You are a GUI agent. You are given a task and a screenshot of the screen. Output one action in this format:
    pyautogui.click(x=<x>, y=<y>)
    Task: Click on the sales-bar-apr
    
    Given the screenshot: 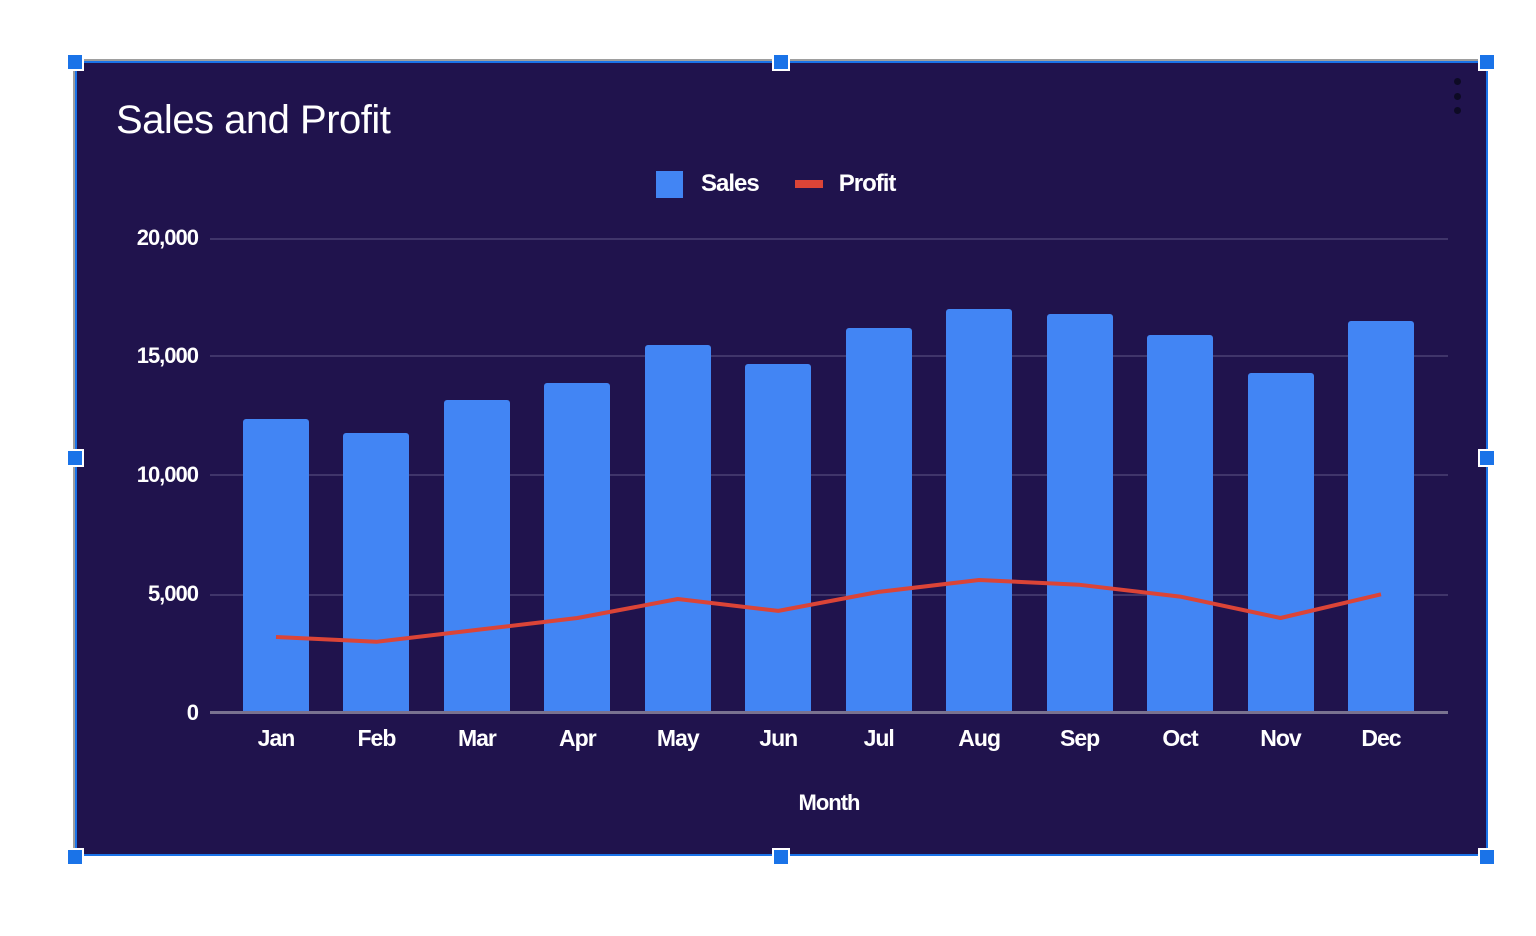 What is the action you would take?
    pyautogui.click(x=577, y=547)
    